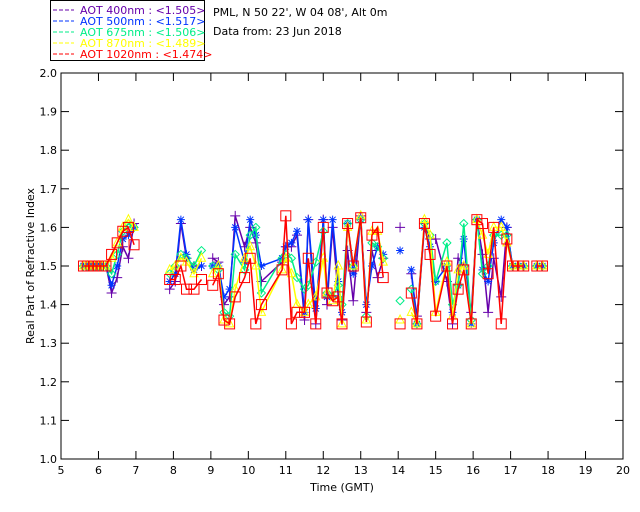 This screenshot has width=640, height=512. I want to click on legend-entry: AOT 870nm : <1.489>, so click(143, 43).